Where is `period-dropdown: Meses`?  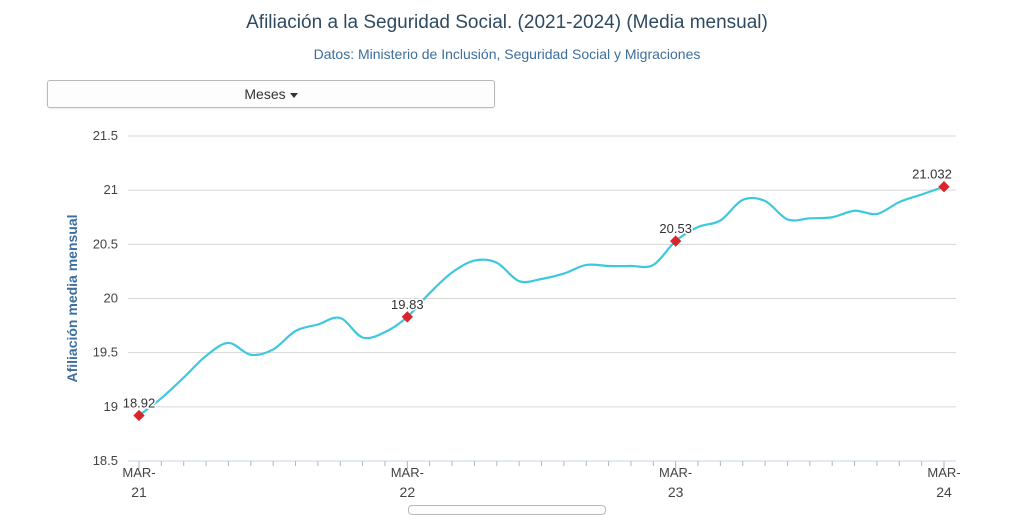
period-dropdown: Meses is located at coordinates (271, 94).